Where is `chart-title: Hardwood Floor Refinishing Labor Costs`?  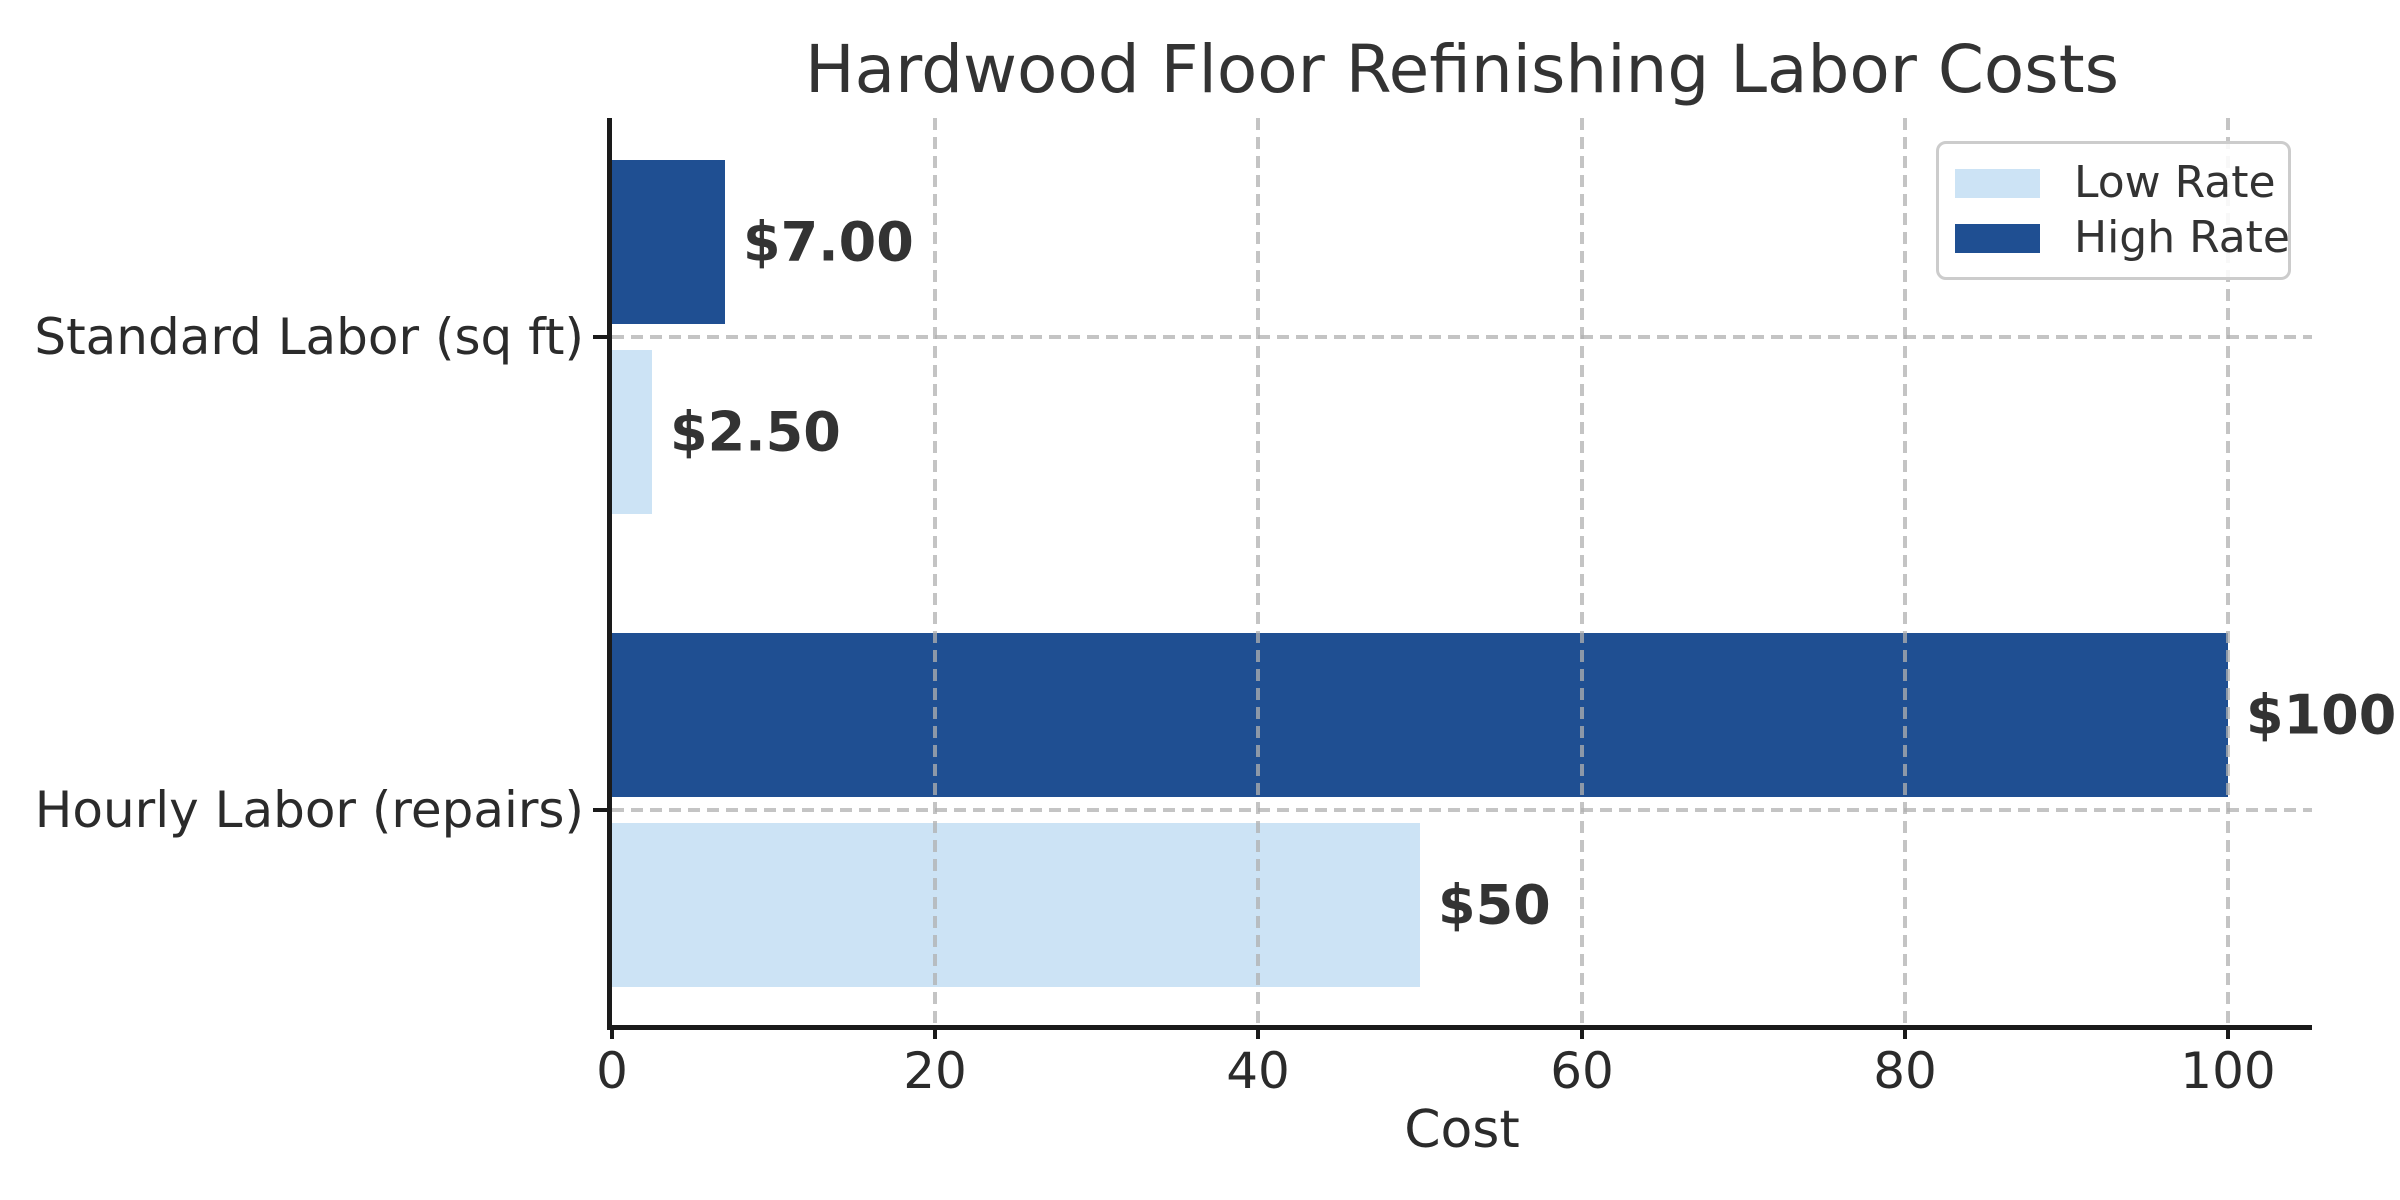 chart-title: Hardwood Floor Refinishing Labor Costs is located at coordinates (1462, 69).